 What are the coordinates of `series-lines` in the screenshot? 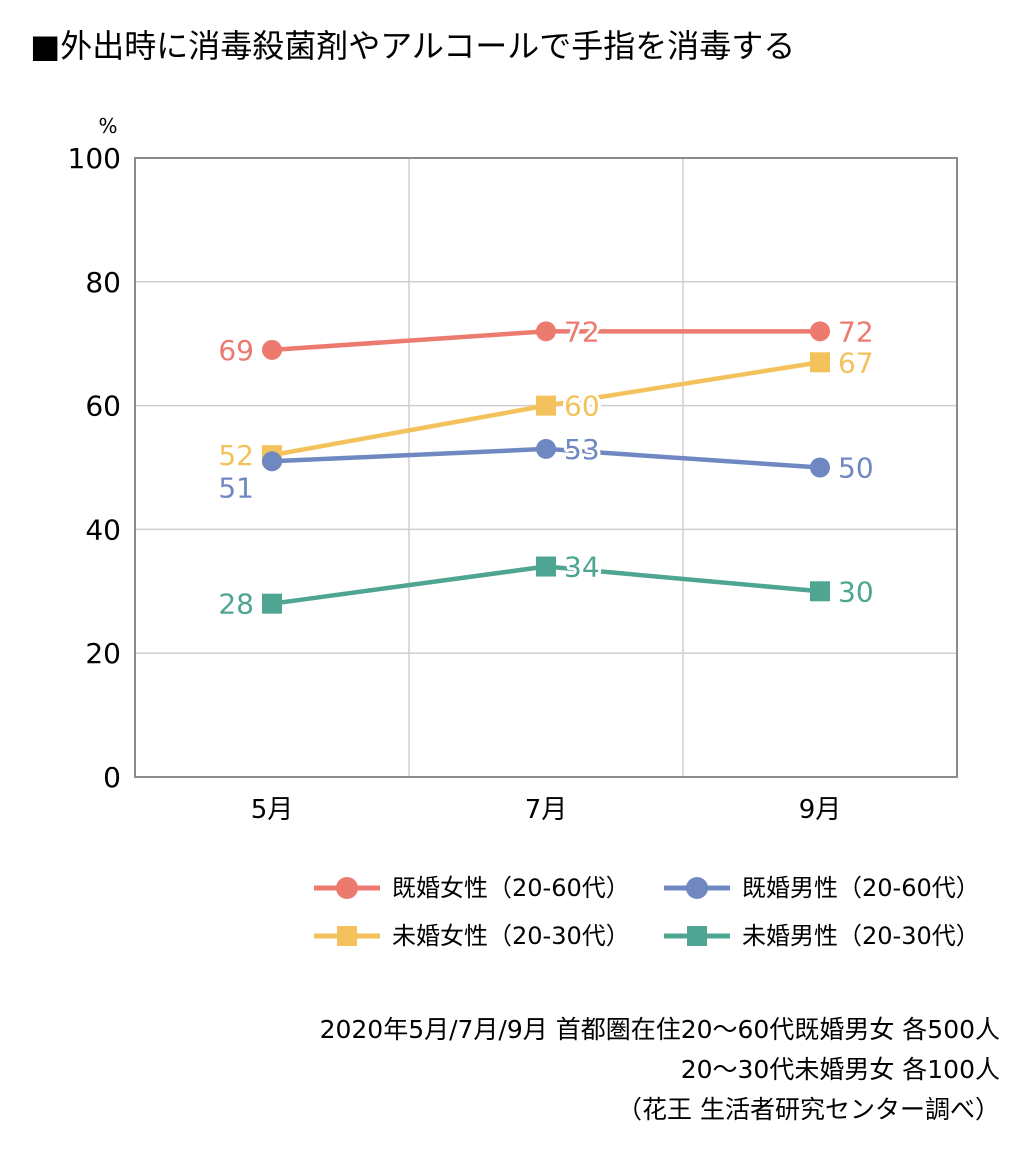 It's located at (546, 467).